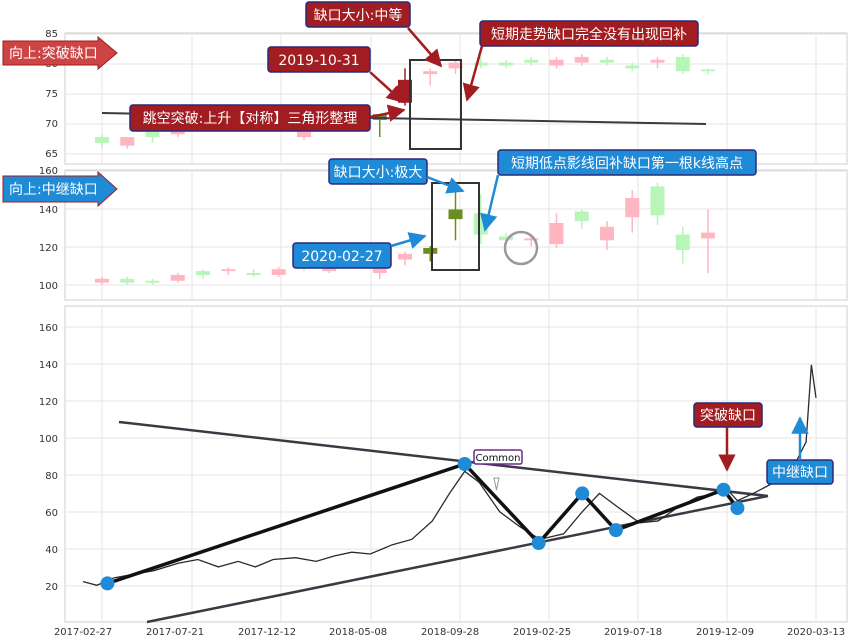 This screenshot has height=644, width=853. What do you see at coordinates (48, 328) in the screenshot?
I see `p3-ytick-160: 160` at bounding box center [48, 328].